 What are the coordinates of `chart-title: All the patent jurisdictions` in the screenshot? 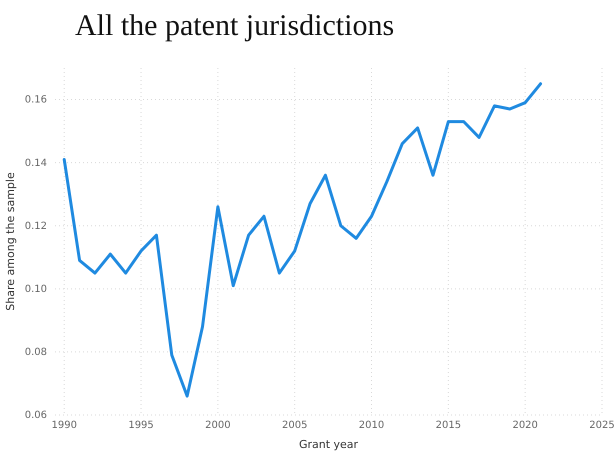 It's located at (234, 25).